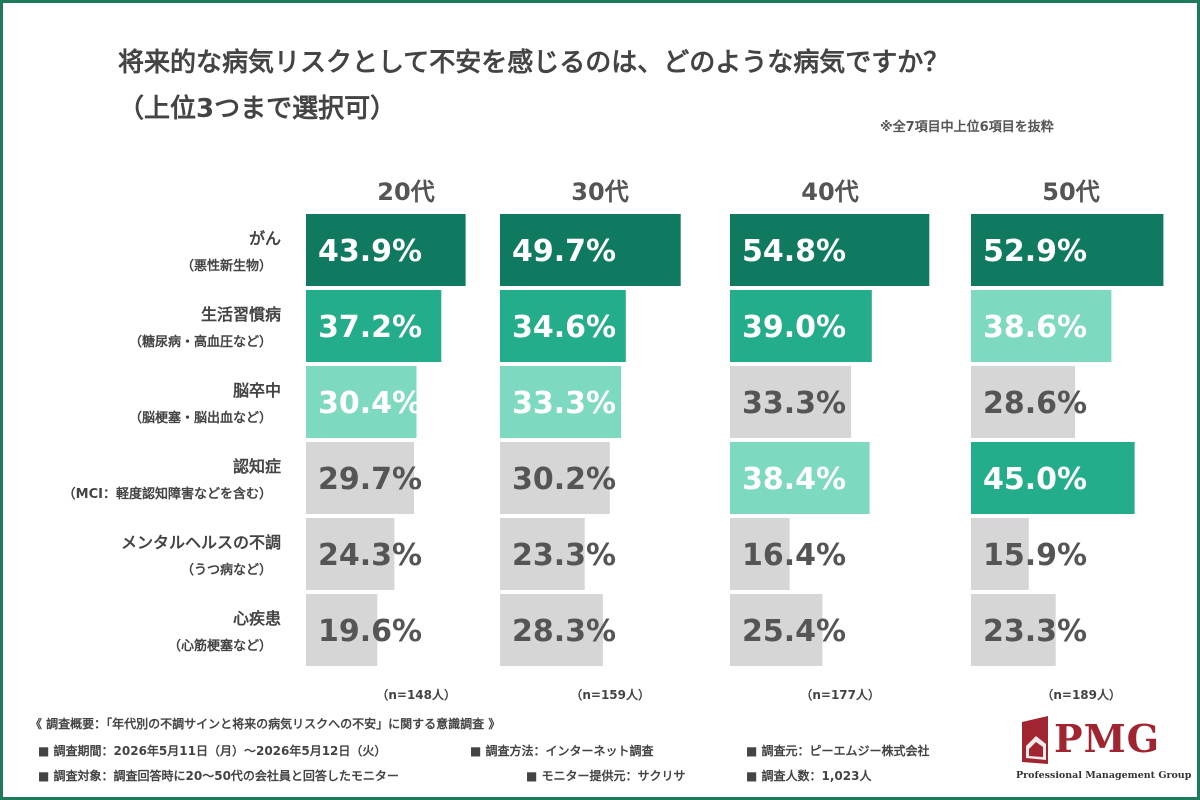  What do you see at coordinates (1081, 694) in the screenshot?
I see `sample-size-label: （n=189人）` at bounding box center [1081, 694].